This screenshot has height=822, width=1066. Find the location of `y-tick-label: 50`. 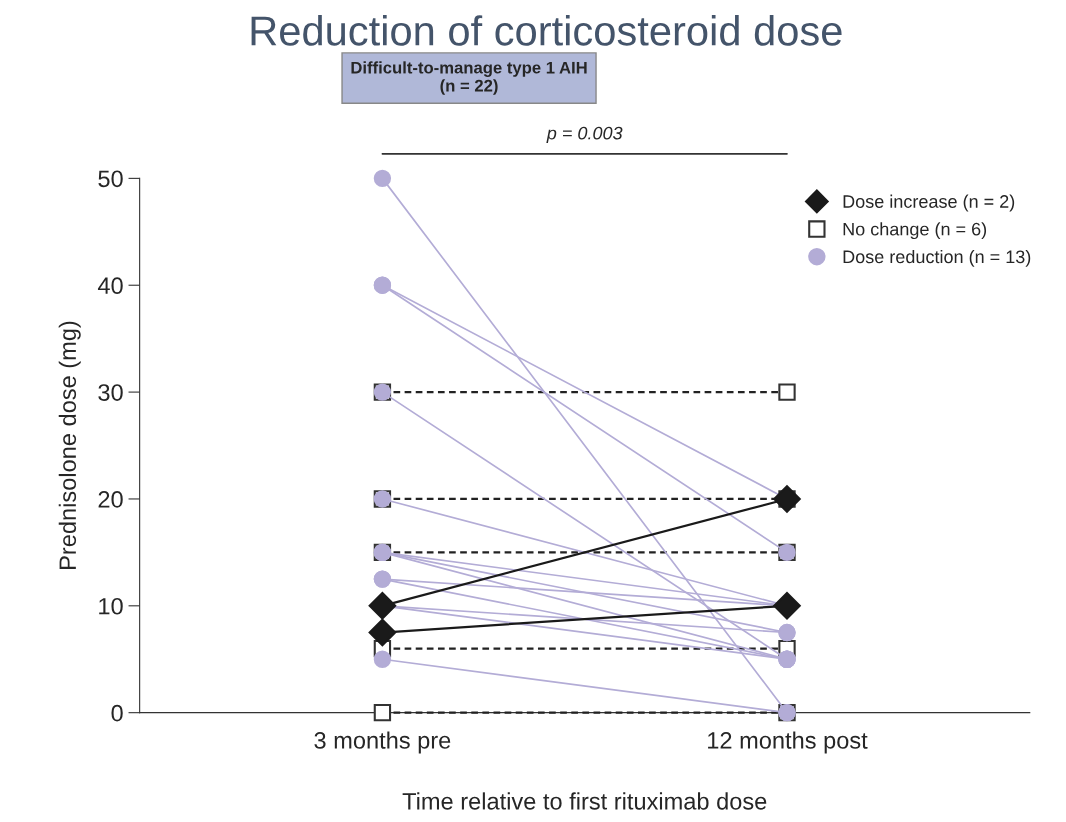

y-tick-label: 50 is located at coordinates (110, 179).